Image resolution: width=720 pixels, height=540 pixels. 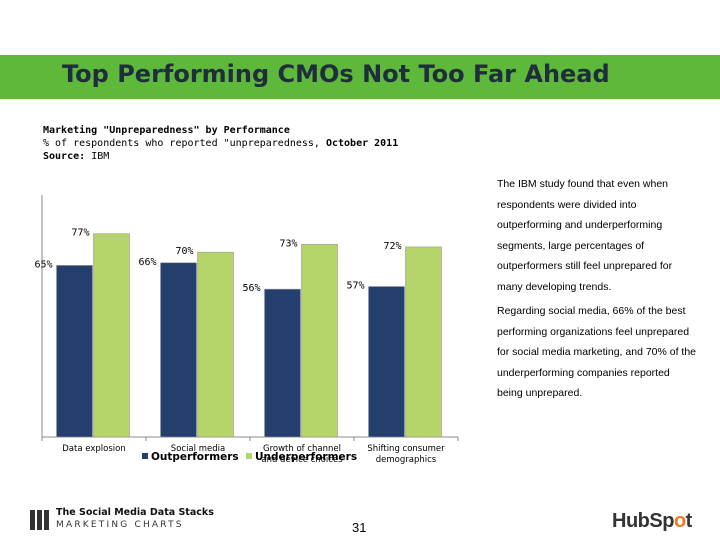 I want to click on data-label: 77%, so click(x=80, y=233).